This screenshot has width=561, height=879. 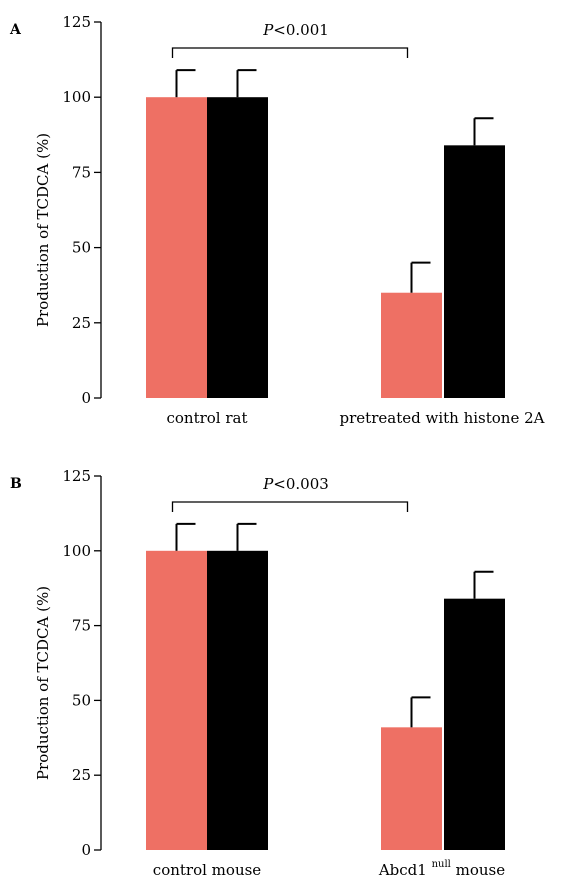 I want to click on p-value-annotation: P<0.001, so click(x=295, y=30).